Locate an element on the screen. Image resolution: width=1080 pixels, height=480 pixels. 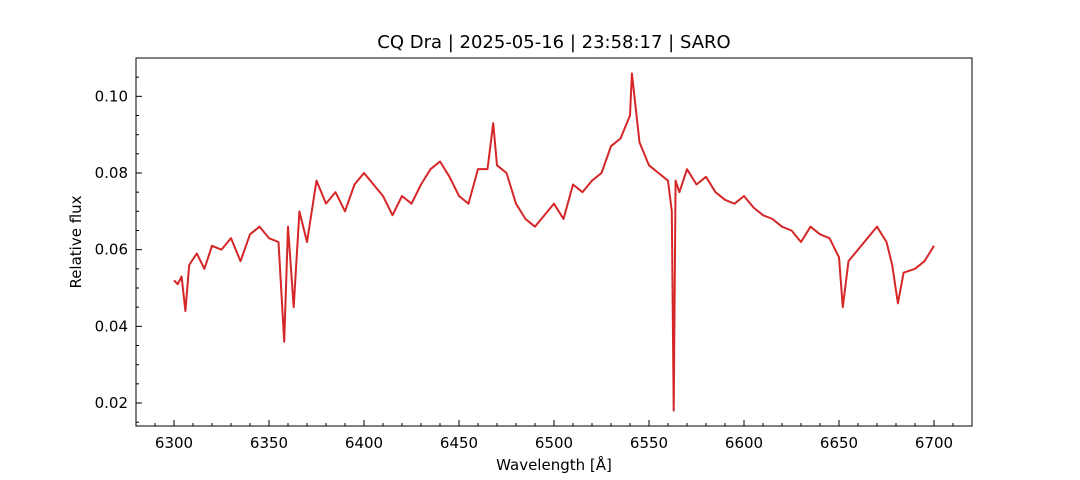
x-tick-label: 6650 is located at coordinates (839, 443).